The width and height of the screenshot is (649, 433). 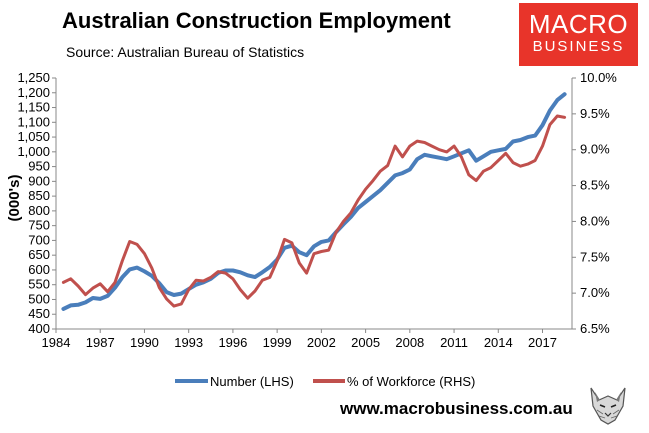 What do you see at coordinates (595, 220) in the screenshot?
I see `y2-tick-label: 8.0%` at bounding box center [595, 220].